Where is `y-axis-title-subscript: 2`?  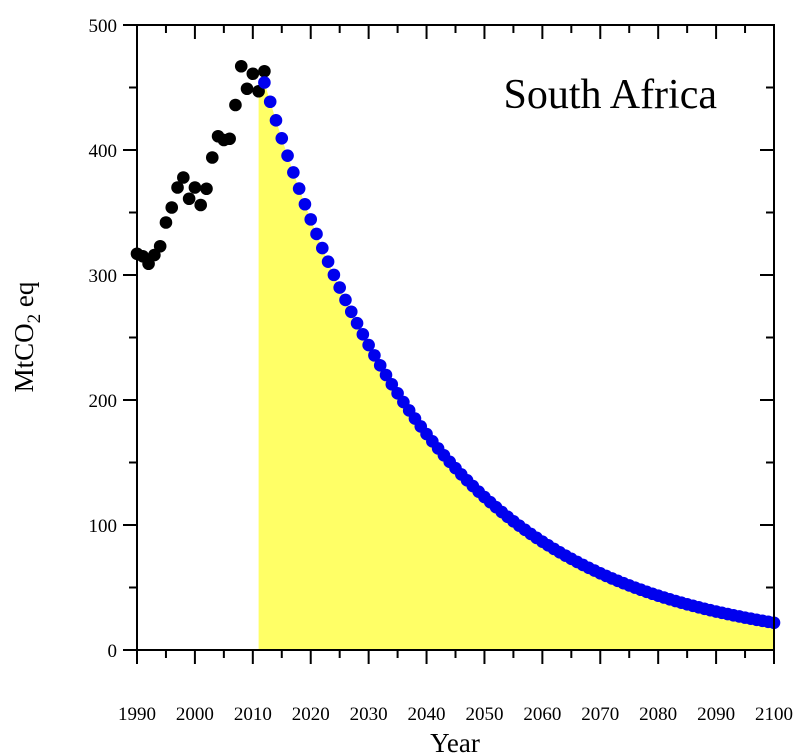 y-axis-title-subscript: 2 is located at coordinates (34, 319).